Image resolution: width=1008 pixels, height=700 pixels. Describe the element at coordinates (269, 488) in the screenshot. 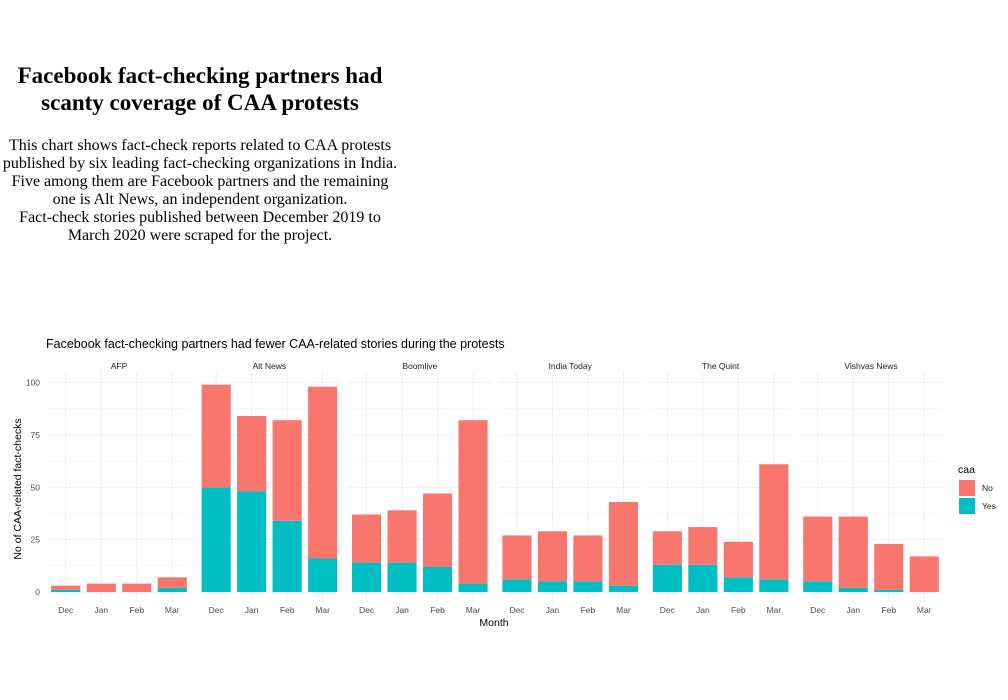

I see `facet-panel: Dec Jan Feb Mar Alt News` at that location.